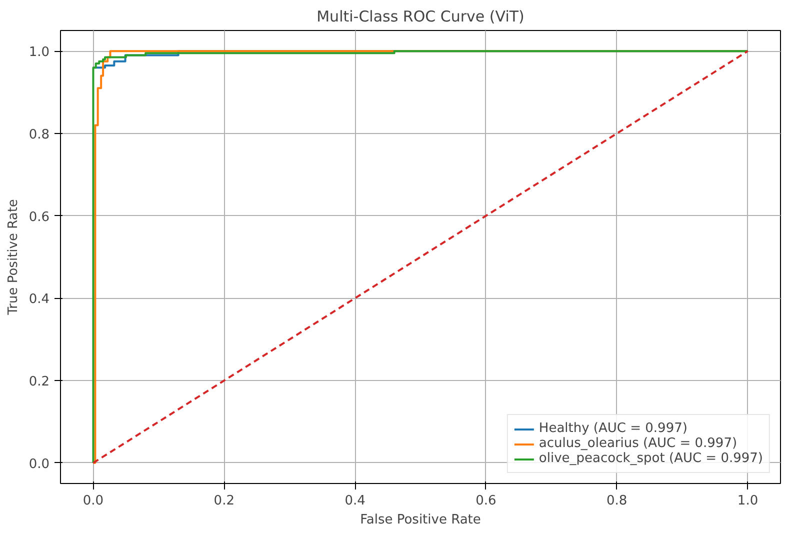  What do you see at coordinates (617, 501) in the screenshot?
I see `x-tick-label: 0.8` at bounding box center [617, 501].